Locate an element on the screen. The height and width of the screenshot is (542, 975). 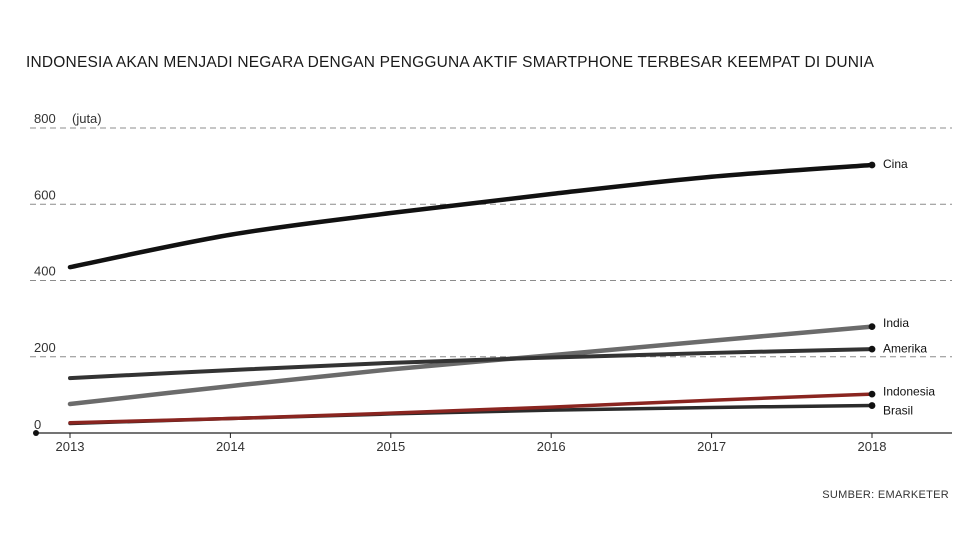
y-tick-label-800: 800 is located at coordinates (45, 118).